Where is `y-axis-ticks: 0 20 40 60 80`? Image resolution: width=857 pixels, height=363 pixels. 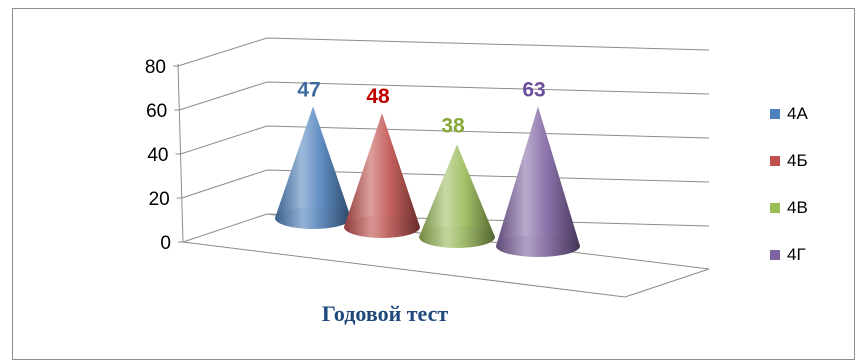
y-axis-ticks: 0 20 40 60 80 is located at coordinates (158, 155).